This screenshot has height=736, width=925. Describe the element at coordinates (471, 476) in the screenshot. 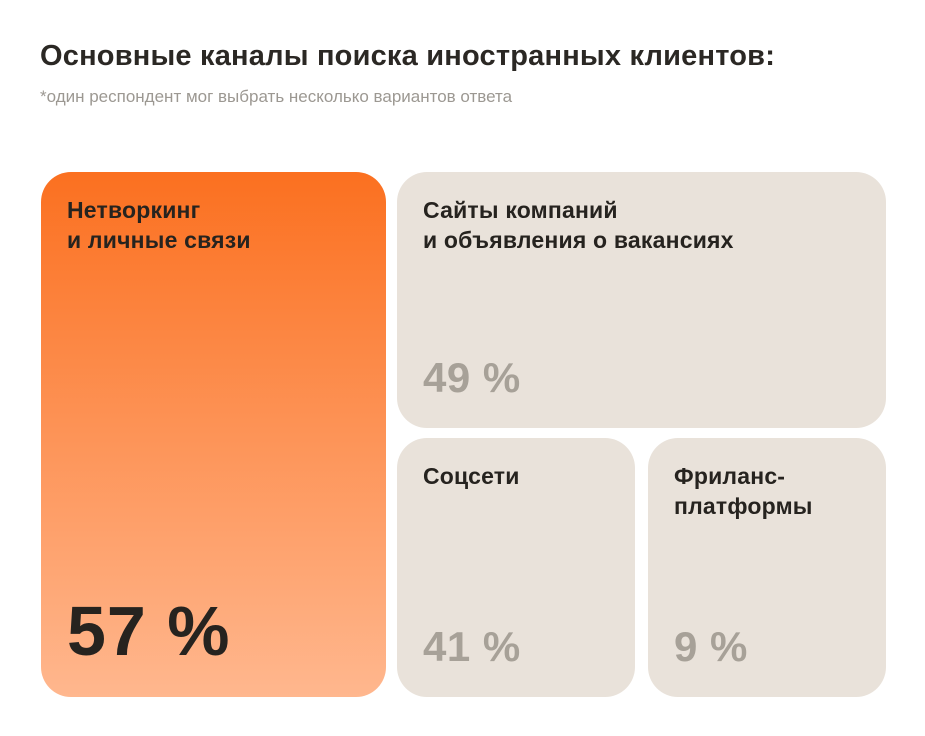

I see `card-social-media-label: Соцсети` at that location.